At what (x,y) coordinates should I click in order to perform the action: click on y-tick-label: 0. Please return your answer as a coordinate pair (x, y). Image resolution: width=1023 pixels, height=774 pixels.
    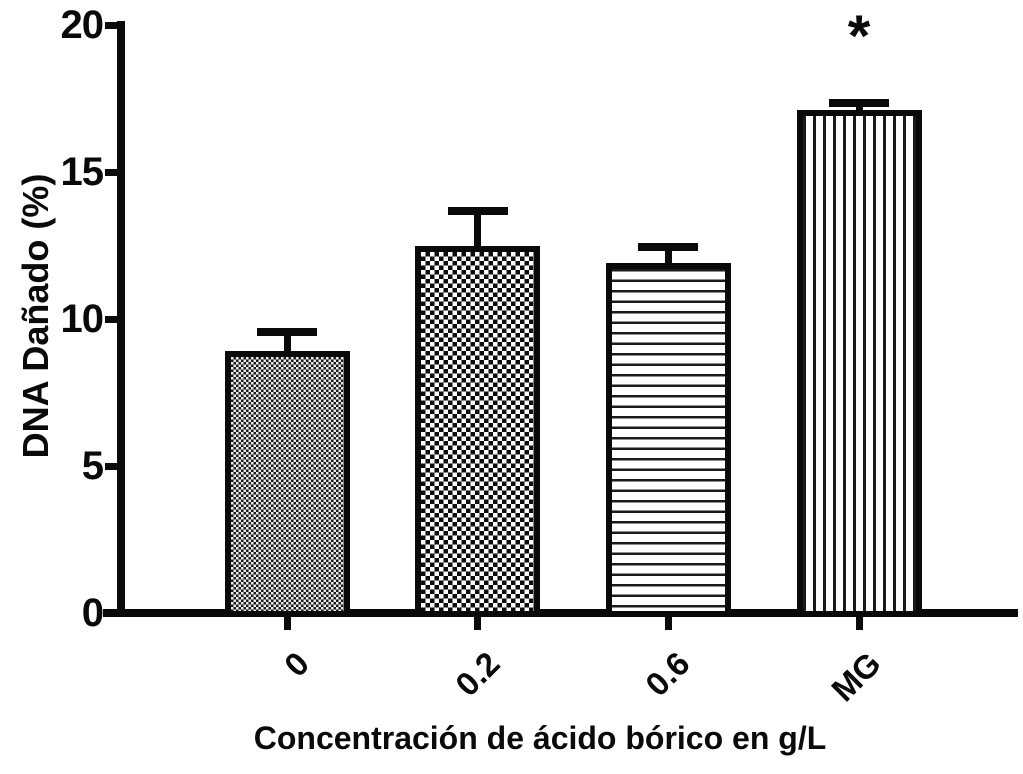
    Looking at the image, I should click on (92, 613).